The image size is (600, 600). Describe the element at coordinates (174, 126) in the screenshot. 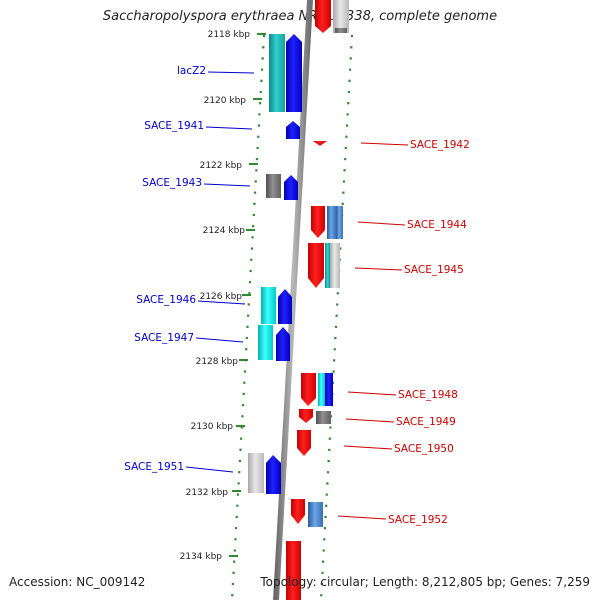

I see `gene-label-sace-1941: SACE_1941` at that location.